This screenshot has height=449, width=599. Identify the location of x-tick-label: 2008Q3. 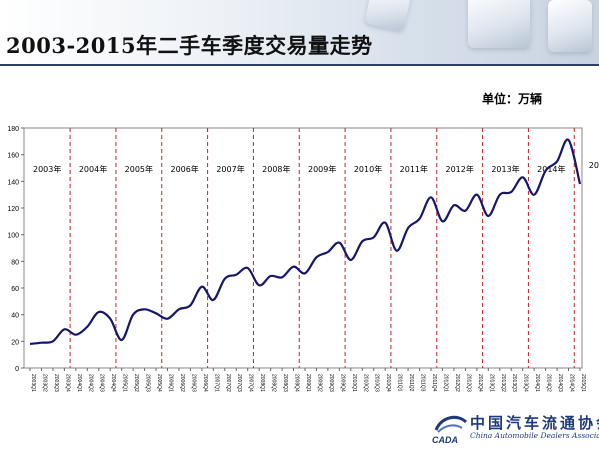
(285, 383).